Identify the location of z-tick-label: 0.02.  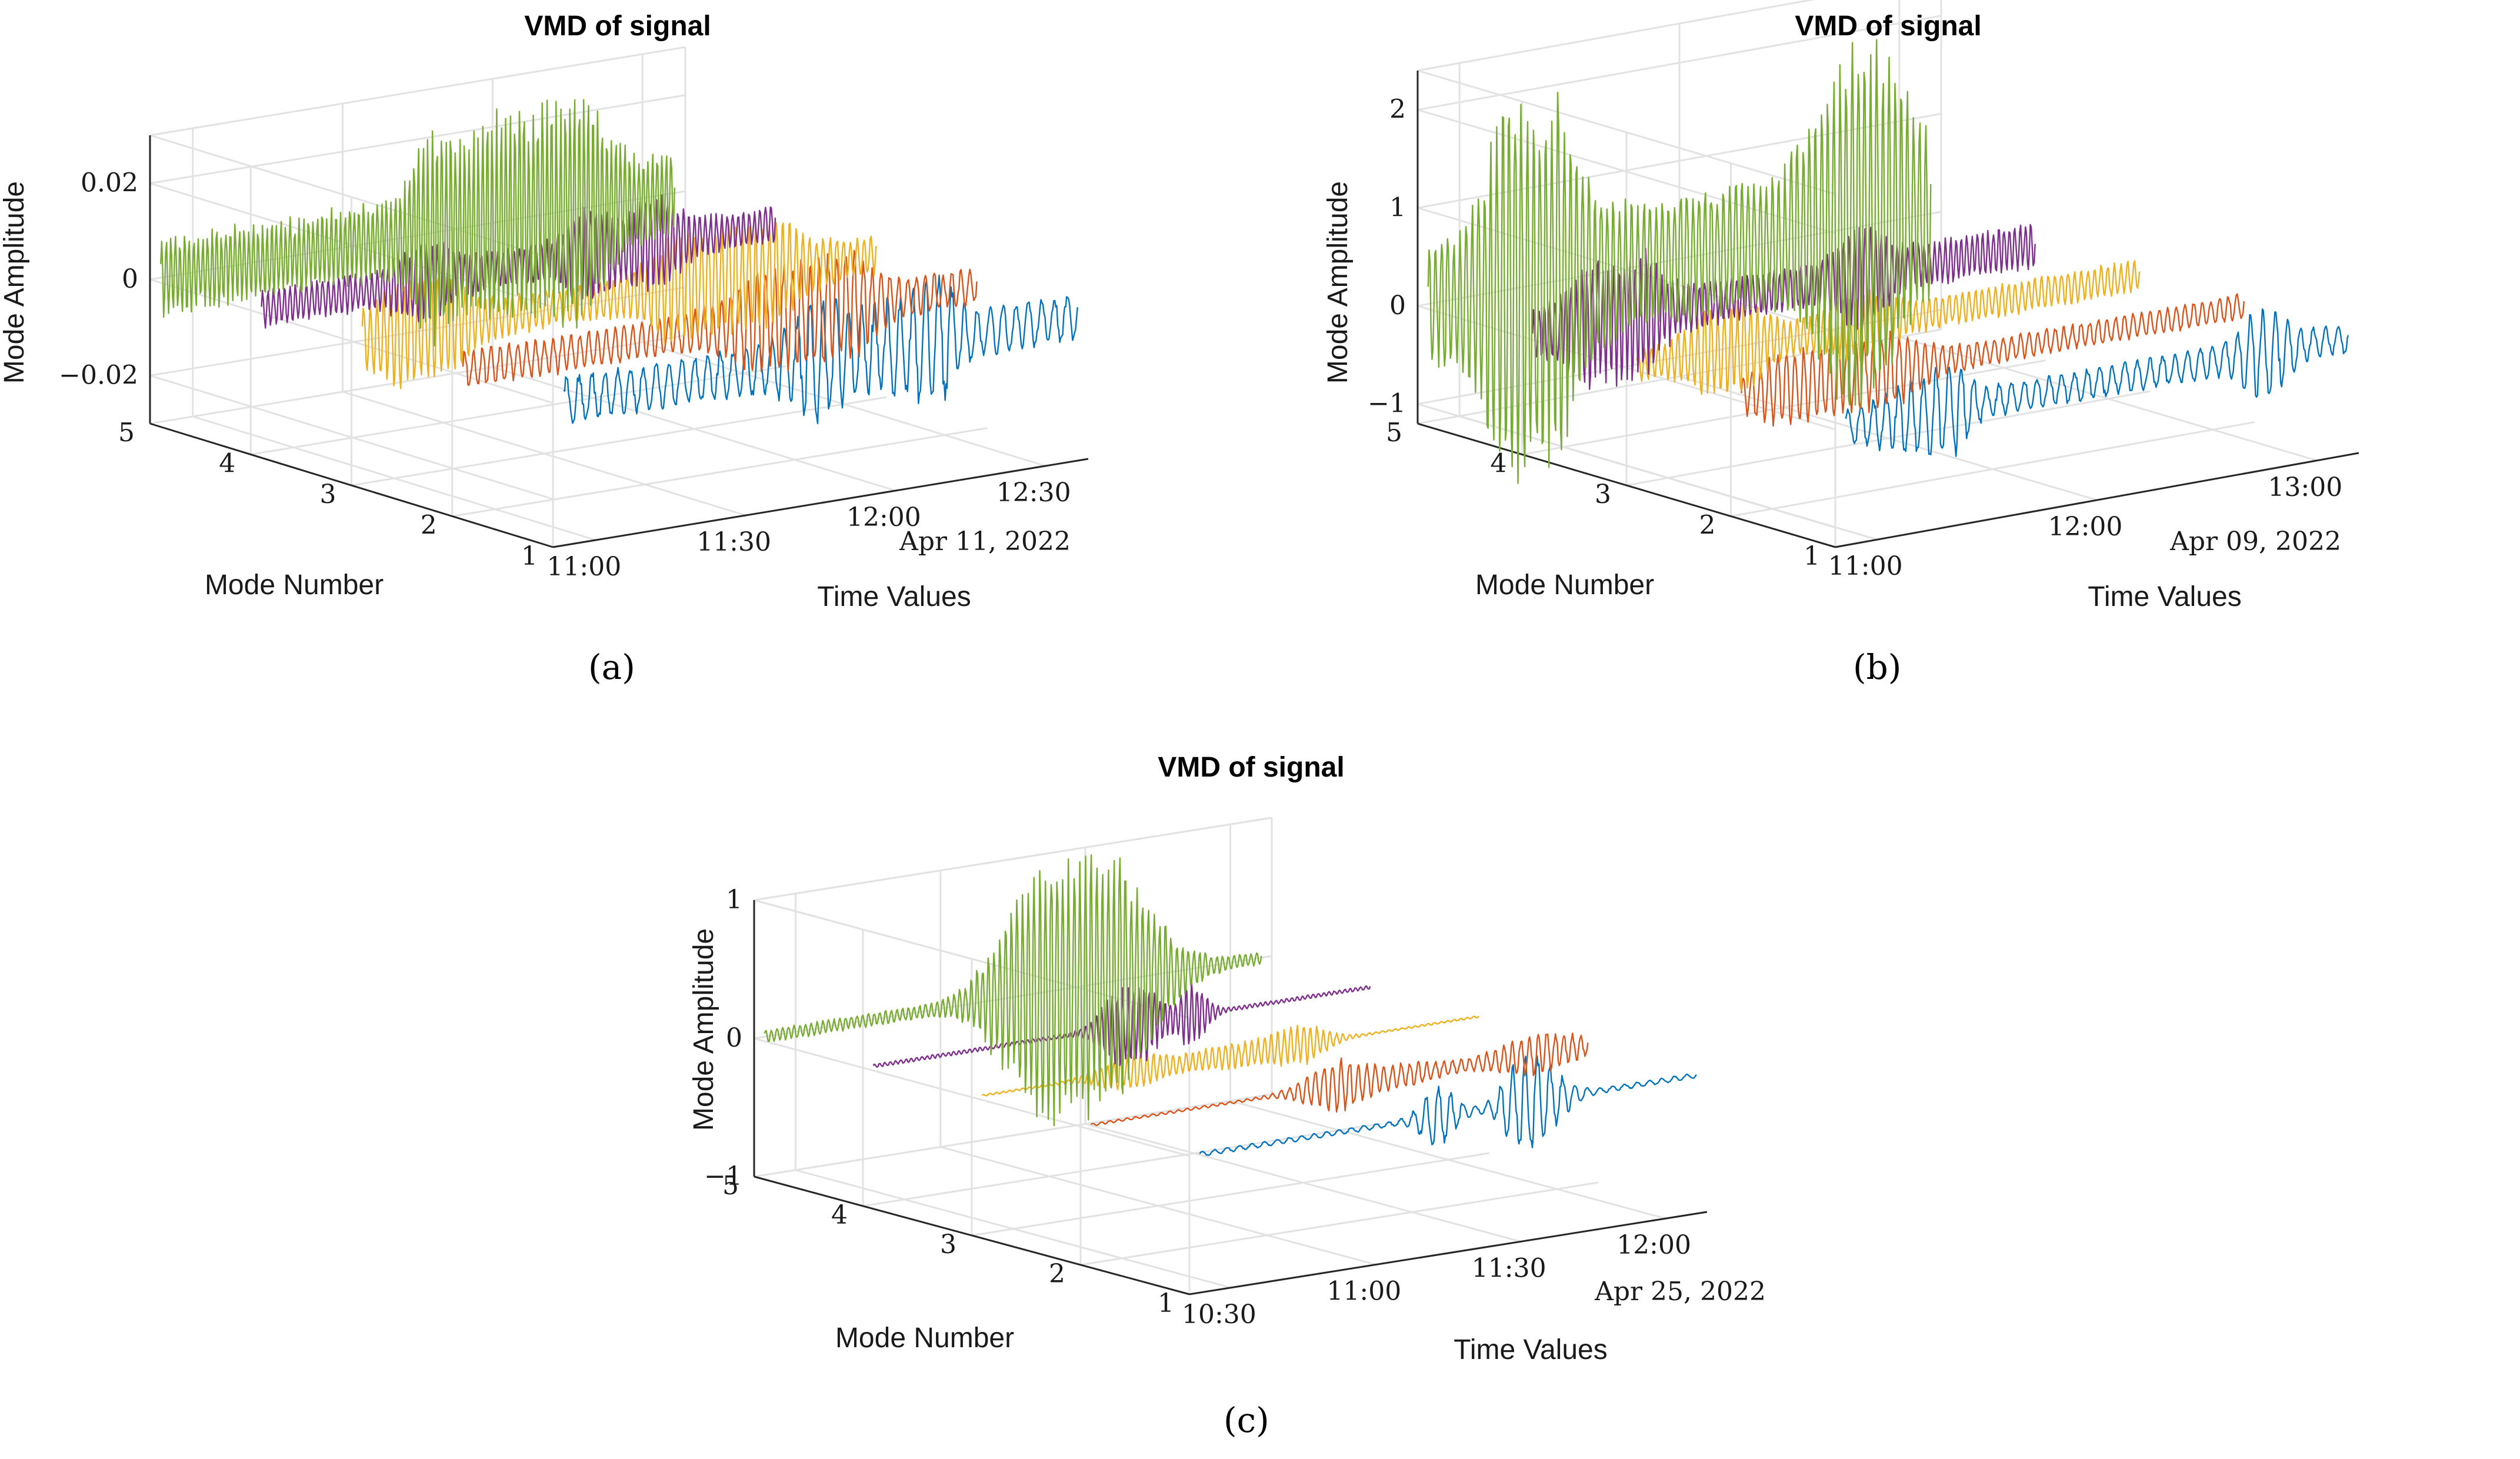
(109, 183).